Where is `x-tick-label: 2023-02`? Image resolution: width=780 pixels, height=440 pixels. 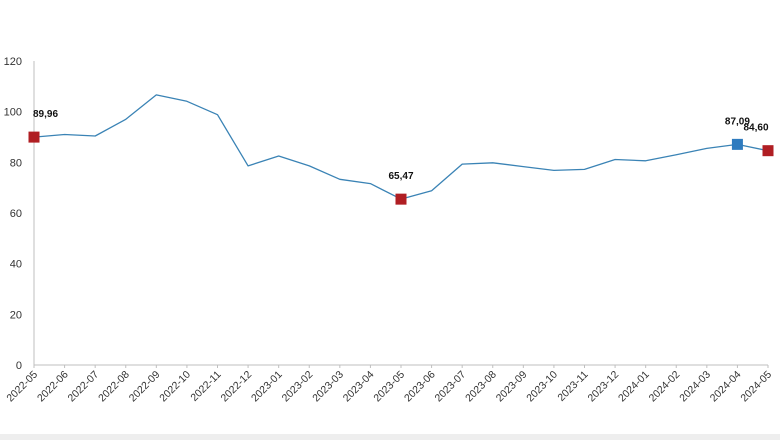 x-tick-label: 2023-02 is located at coordinates (298, 387).